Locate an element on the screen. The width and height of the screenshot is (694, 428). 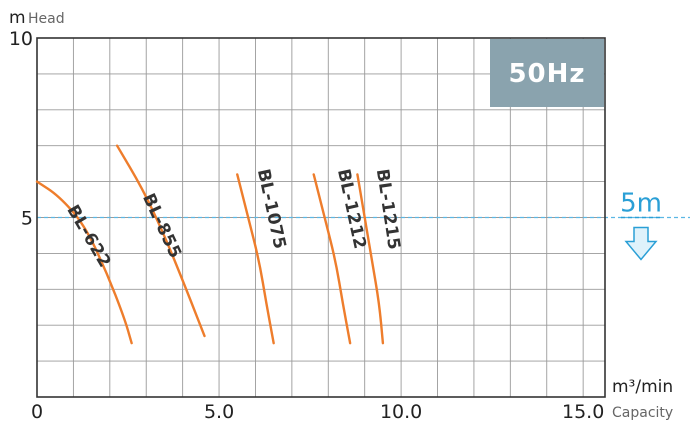
y-axis-label: Head is located at coordinates (46, 19).